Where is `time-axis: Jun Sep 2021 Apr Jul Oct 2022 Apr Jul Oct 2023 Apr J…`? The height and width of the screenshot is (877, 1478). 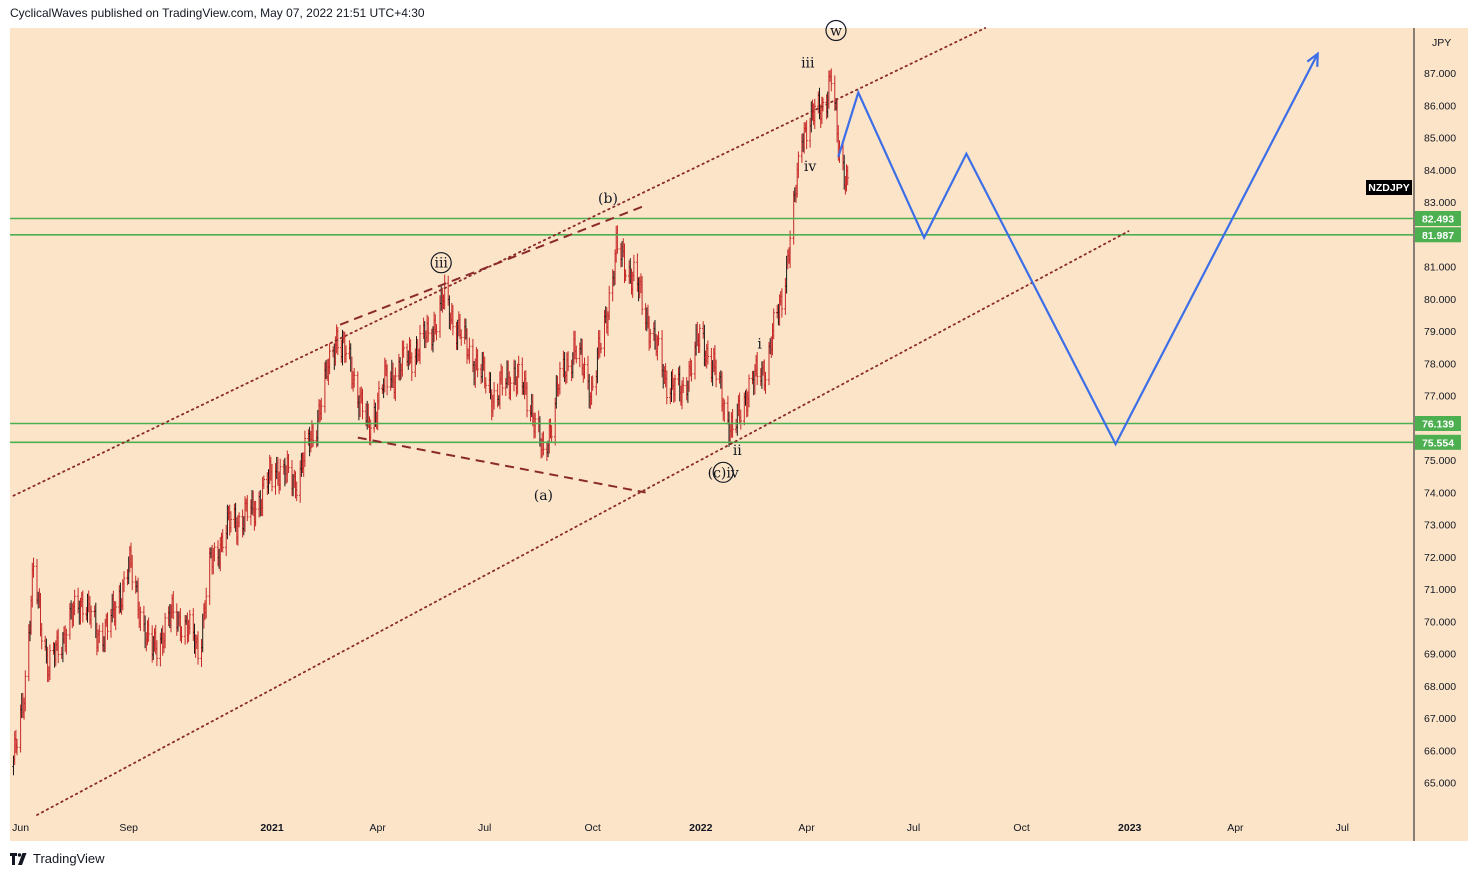 time-axis: Jun Sep 2021 Apr Jul Oct 2022 Apr Jul Oct 2023 Apr J… is located at coordinates (680, 828).